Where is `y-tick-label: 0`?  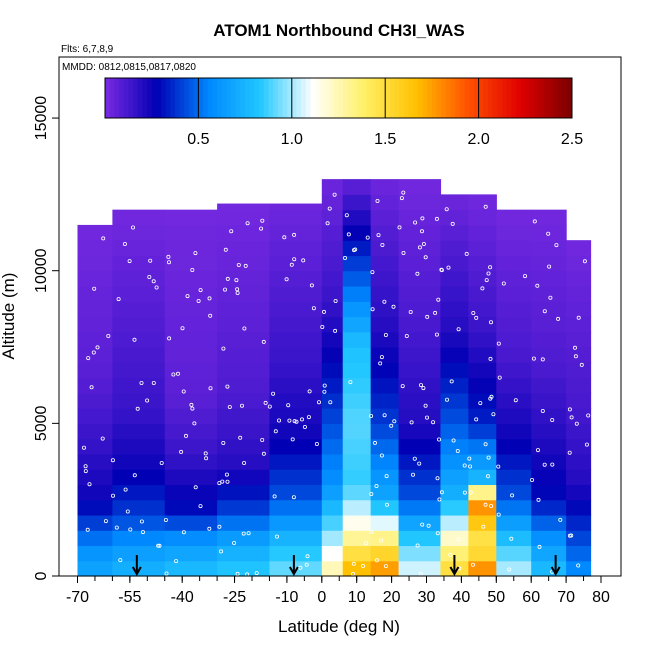 y-tick-label: 0 is located at coordinates (41, 575).